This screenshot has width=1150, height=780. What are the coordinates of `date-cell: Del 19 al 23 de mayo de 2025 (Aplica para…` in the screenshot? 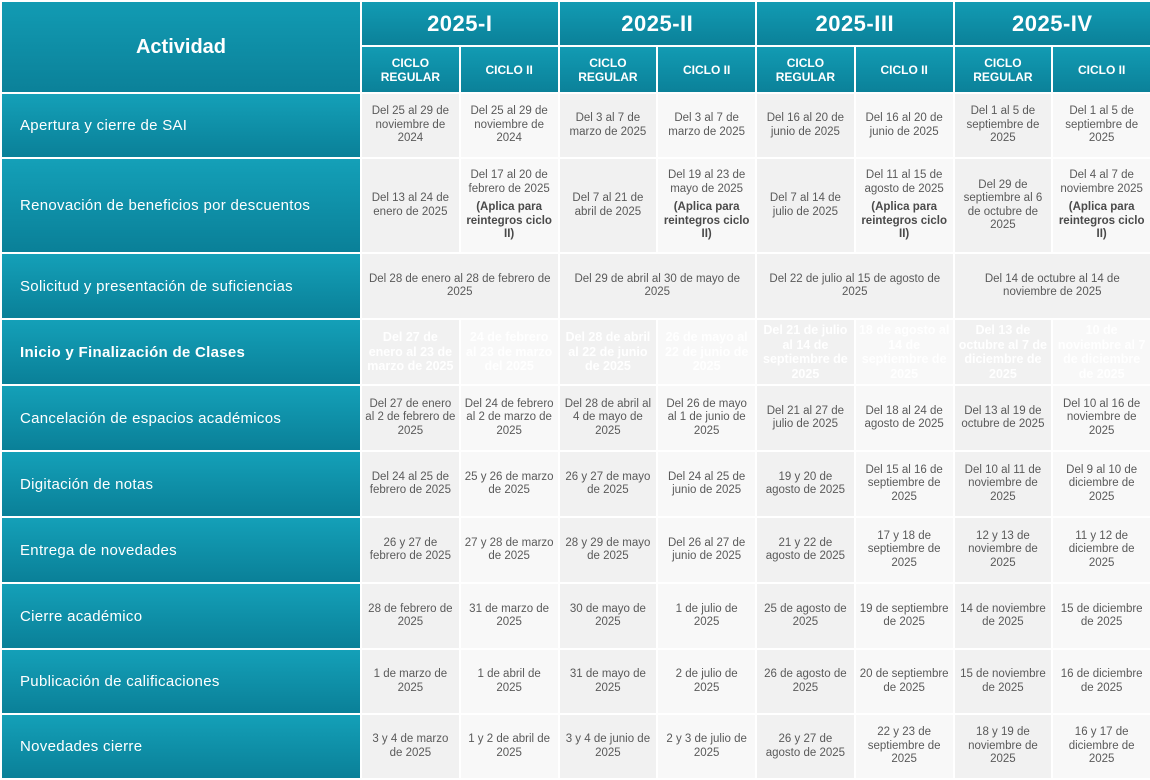 It's located at (707, 205).